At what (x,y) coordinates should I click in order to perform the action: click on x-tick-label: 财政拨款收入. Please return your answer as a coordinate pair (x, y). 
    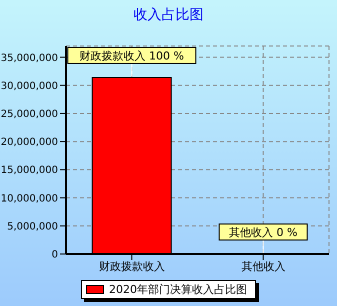
    Looking at the image, I should click on (131, 266).